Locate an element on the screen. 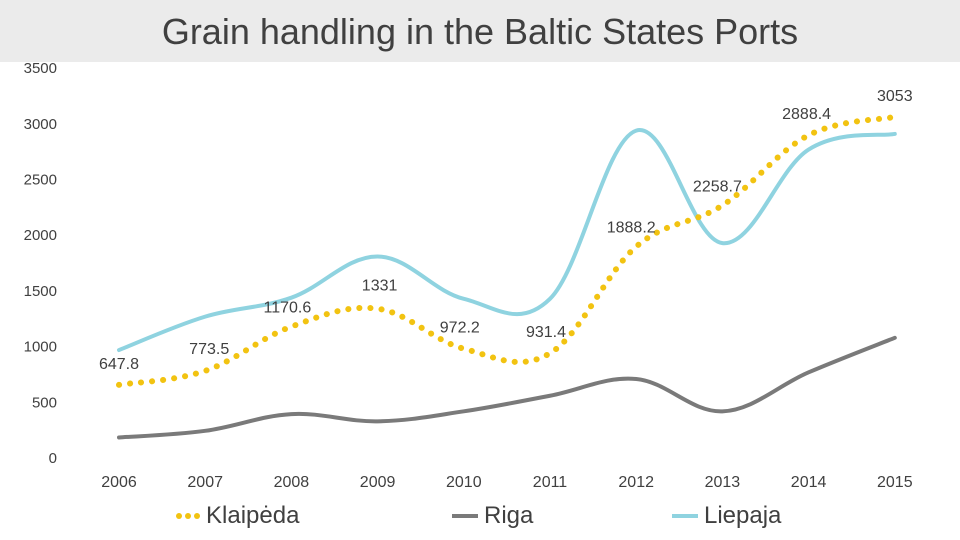 This screenshot has width=960, height=540. legend-label-klaipeda: Klaipėda is located at coordinates (253, 515).